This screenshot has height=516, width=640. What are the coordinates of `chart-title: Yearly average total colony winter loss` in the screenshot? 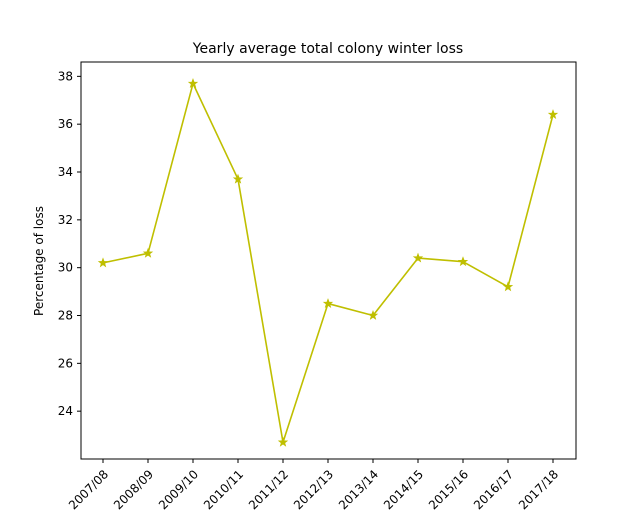 It's located at (327, 49).